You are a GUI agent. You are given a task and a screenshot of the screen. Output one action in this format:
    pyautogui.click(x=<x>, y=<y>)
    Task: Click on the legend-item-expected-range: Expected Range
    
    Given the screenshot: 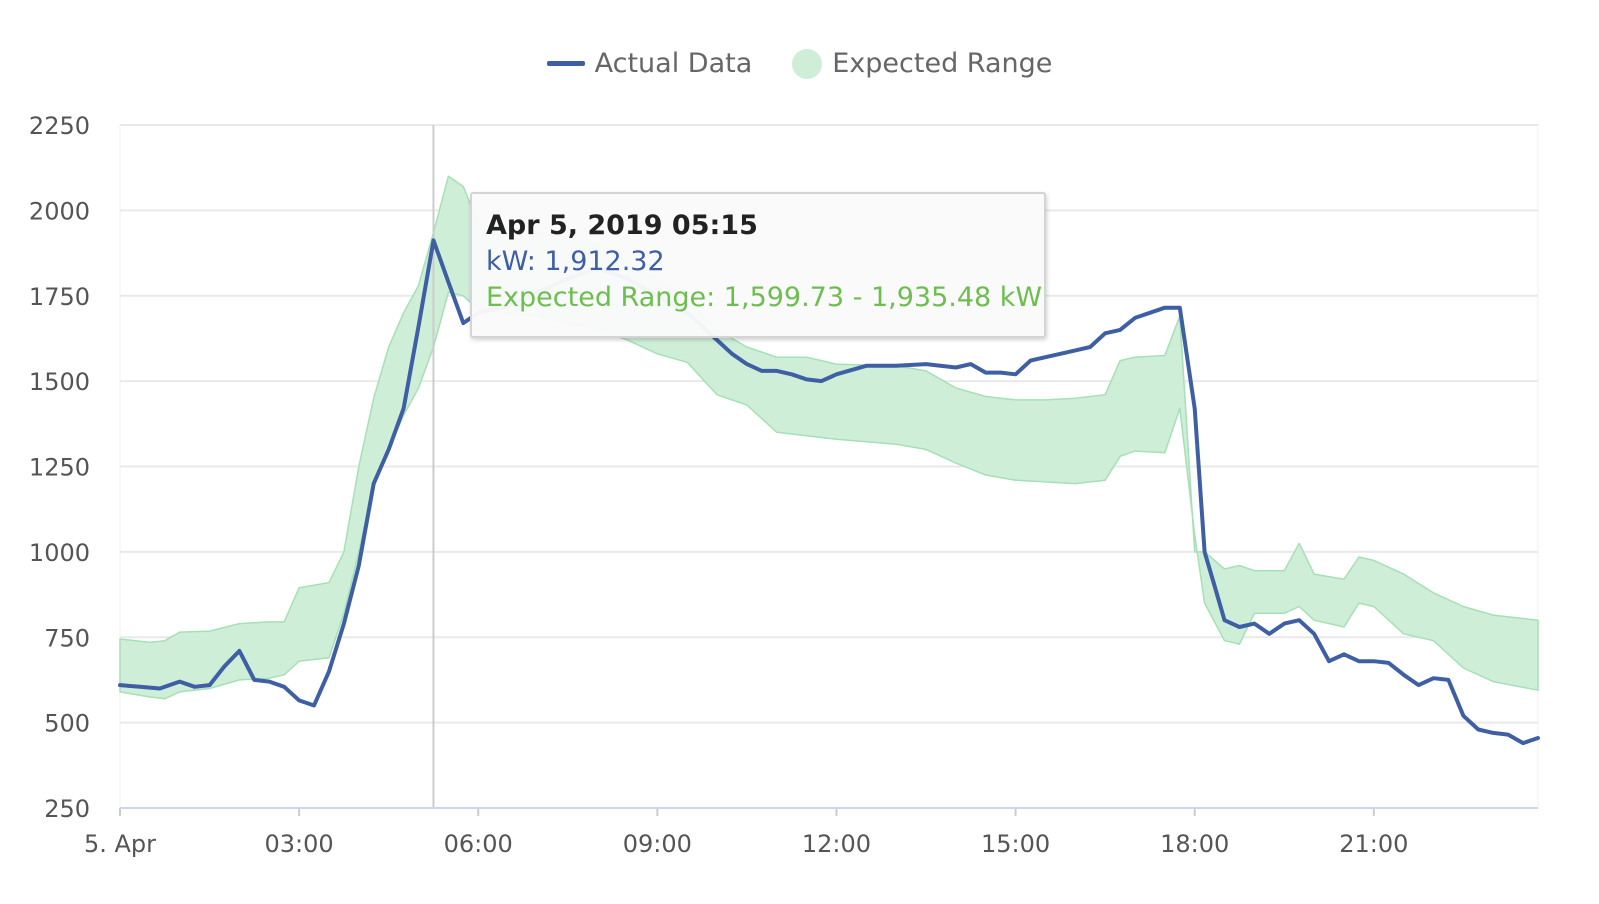 What is the action you would take?
    pyautogui.click(x=922, y=63)
    